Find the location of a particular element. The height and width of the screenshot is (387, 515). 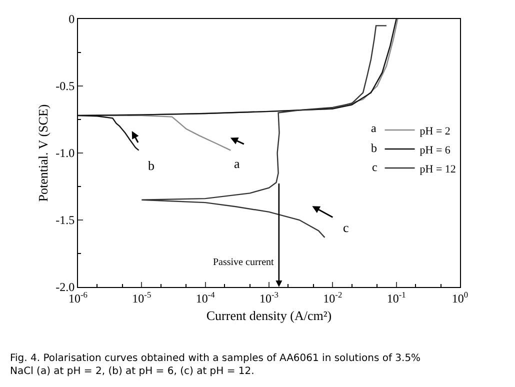

caption: Fig. 4. Polarisation curves obtained with a samples of AA6061 in solutions of 3.5% NaCl (a) at pH = 2, (b) at pH = 6, (c) at pH = 12. is located at coordinates (215, 365).